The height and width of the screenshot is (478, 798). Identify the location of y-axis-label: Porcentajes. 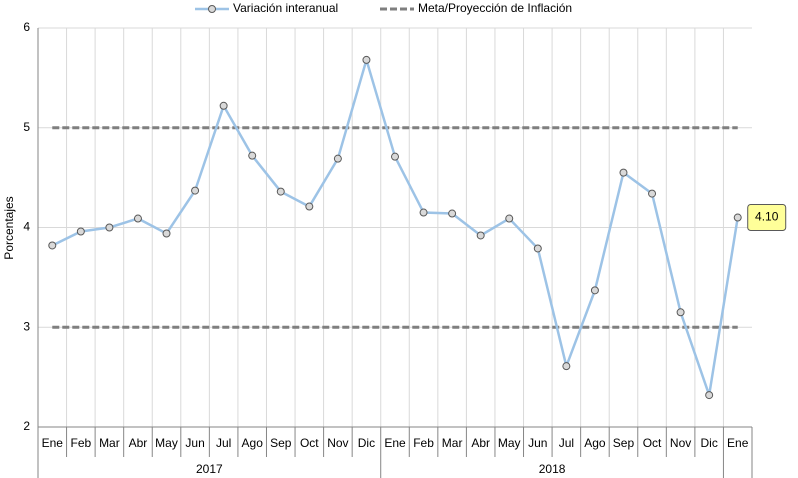
(9, 227).